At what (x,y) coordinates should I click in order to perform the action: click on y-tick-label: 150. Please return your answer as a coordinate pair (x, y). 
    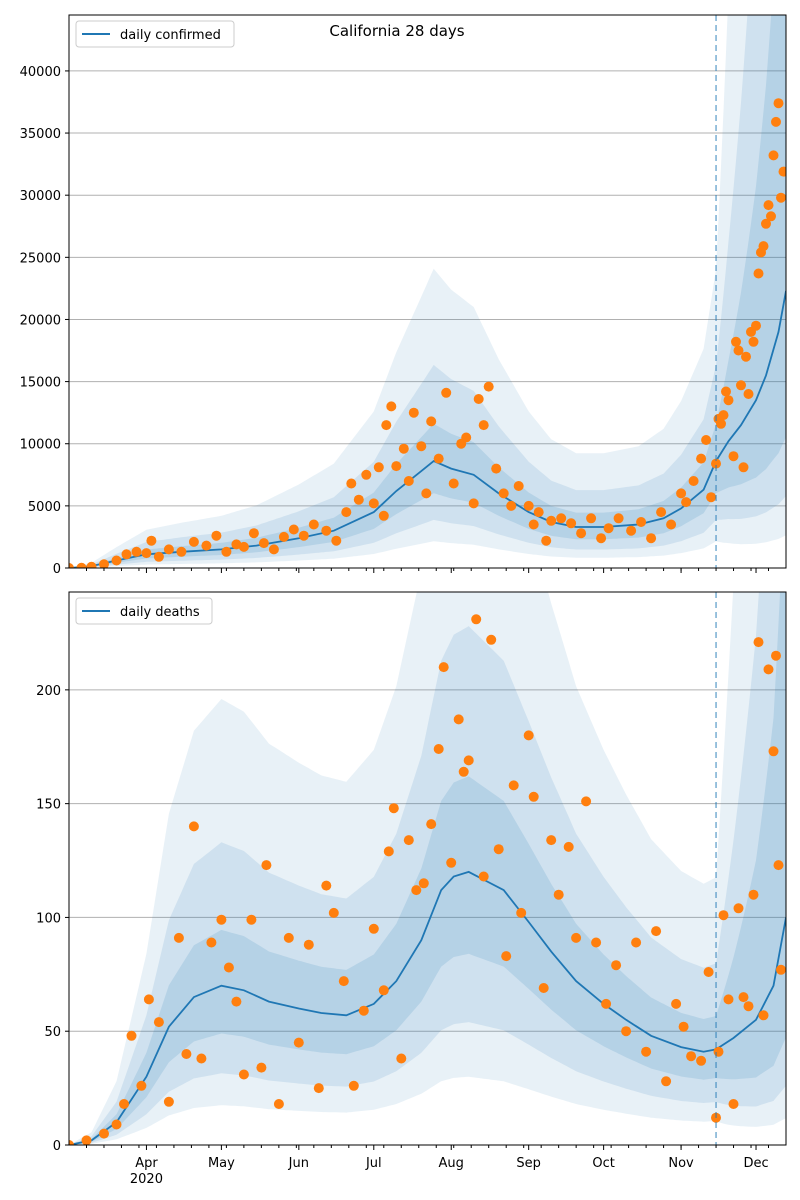
    Looking at the image, I should click on (48, 805).